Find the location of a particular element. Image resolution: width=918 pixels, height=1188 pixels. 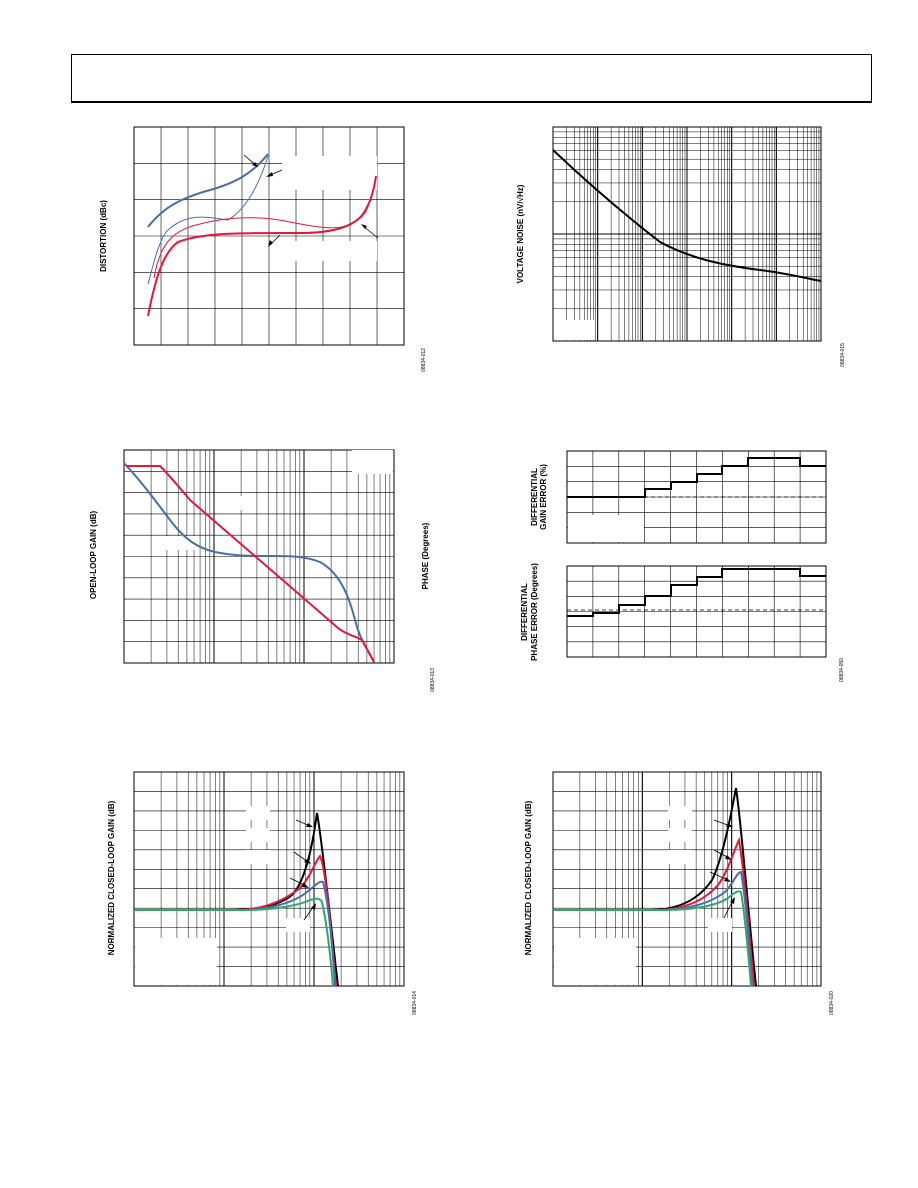

closed-loop-right-green-curve is located at coordinates (652, 938).